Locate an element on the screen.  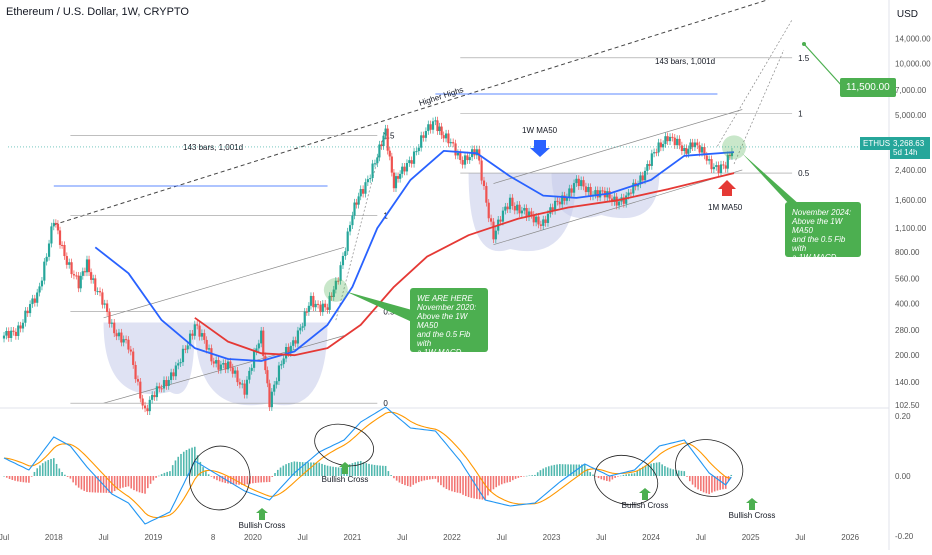
highlight-circle-2020 is located at coordinates (335, 289).